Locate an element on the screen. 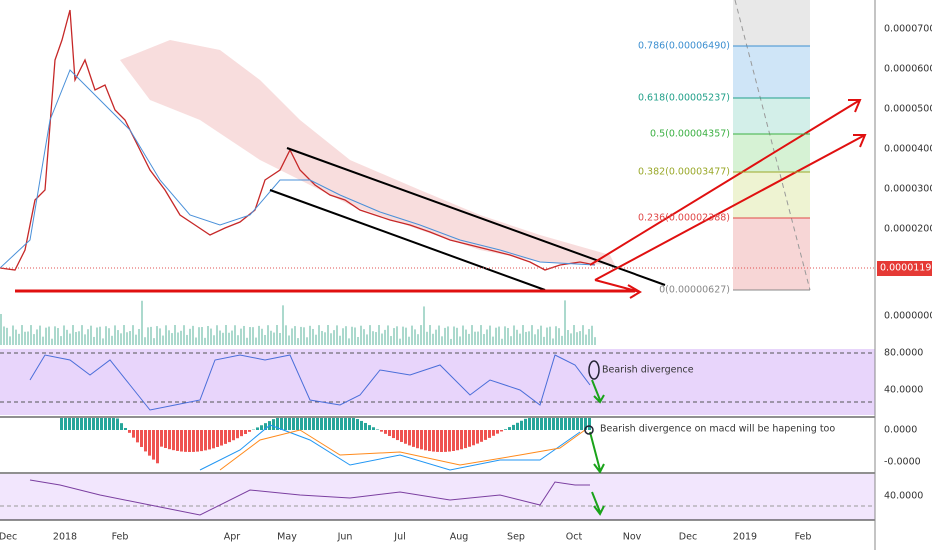 The image size is (932, 550). macd-tick-label: 0.0000 is located at coordinates (900, 430).